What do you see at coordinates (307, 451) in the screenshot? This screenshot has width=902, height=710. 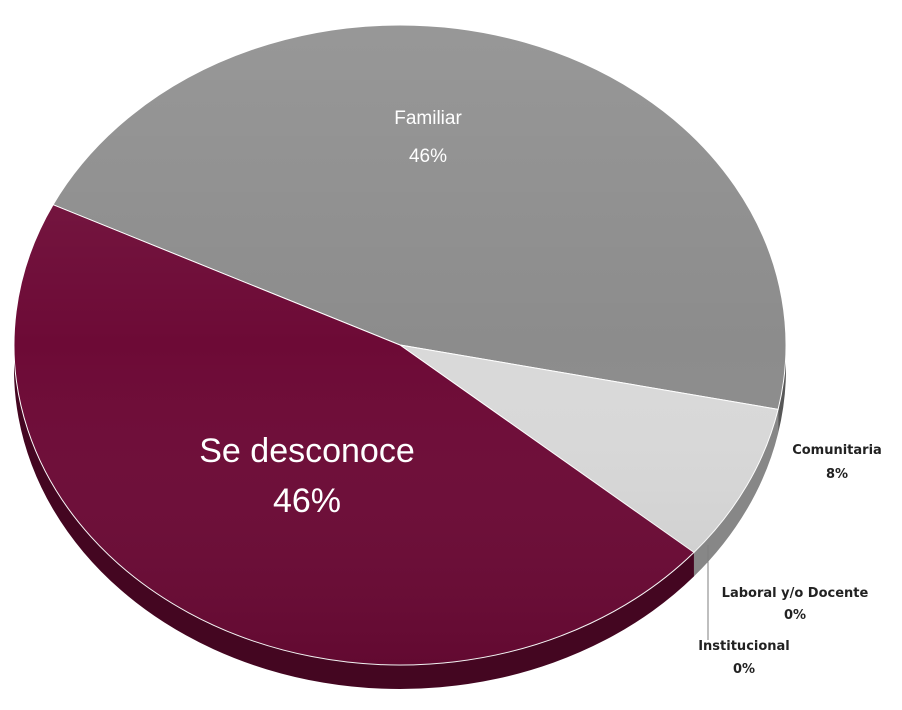 I see `slice-label-se-desconoce: Se desconoce` at bounding box center [307, 451].